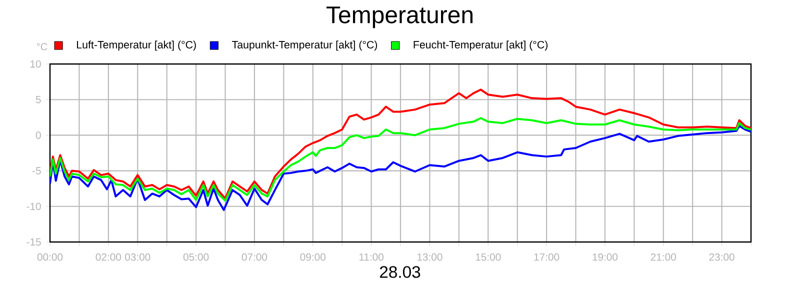 The image size is (800, 300). What do you see at coordinates (547, 257) in the screenshot?
I see `x-tick-label: 17:00` at bounding box center [547, 257].